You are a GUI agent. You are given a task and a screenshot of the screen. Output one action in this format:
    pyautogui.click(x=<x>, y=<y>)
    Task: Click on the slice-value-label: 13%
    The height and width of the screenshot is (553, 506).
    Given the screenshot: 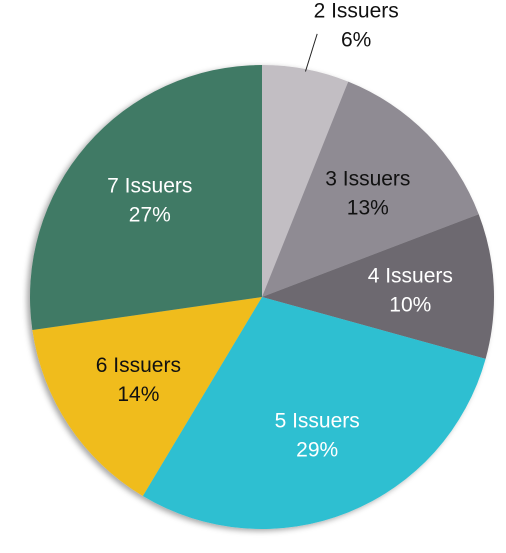 What is the action you would take?
    pyautogui.click(x=368, y=207)
    